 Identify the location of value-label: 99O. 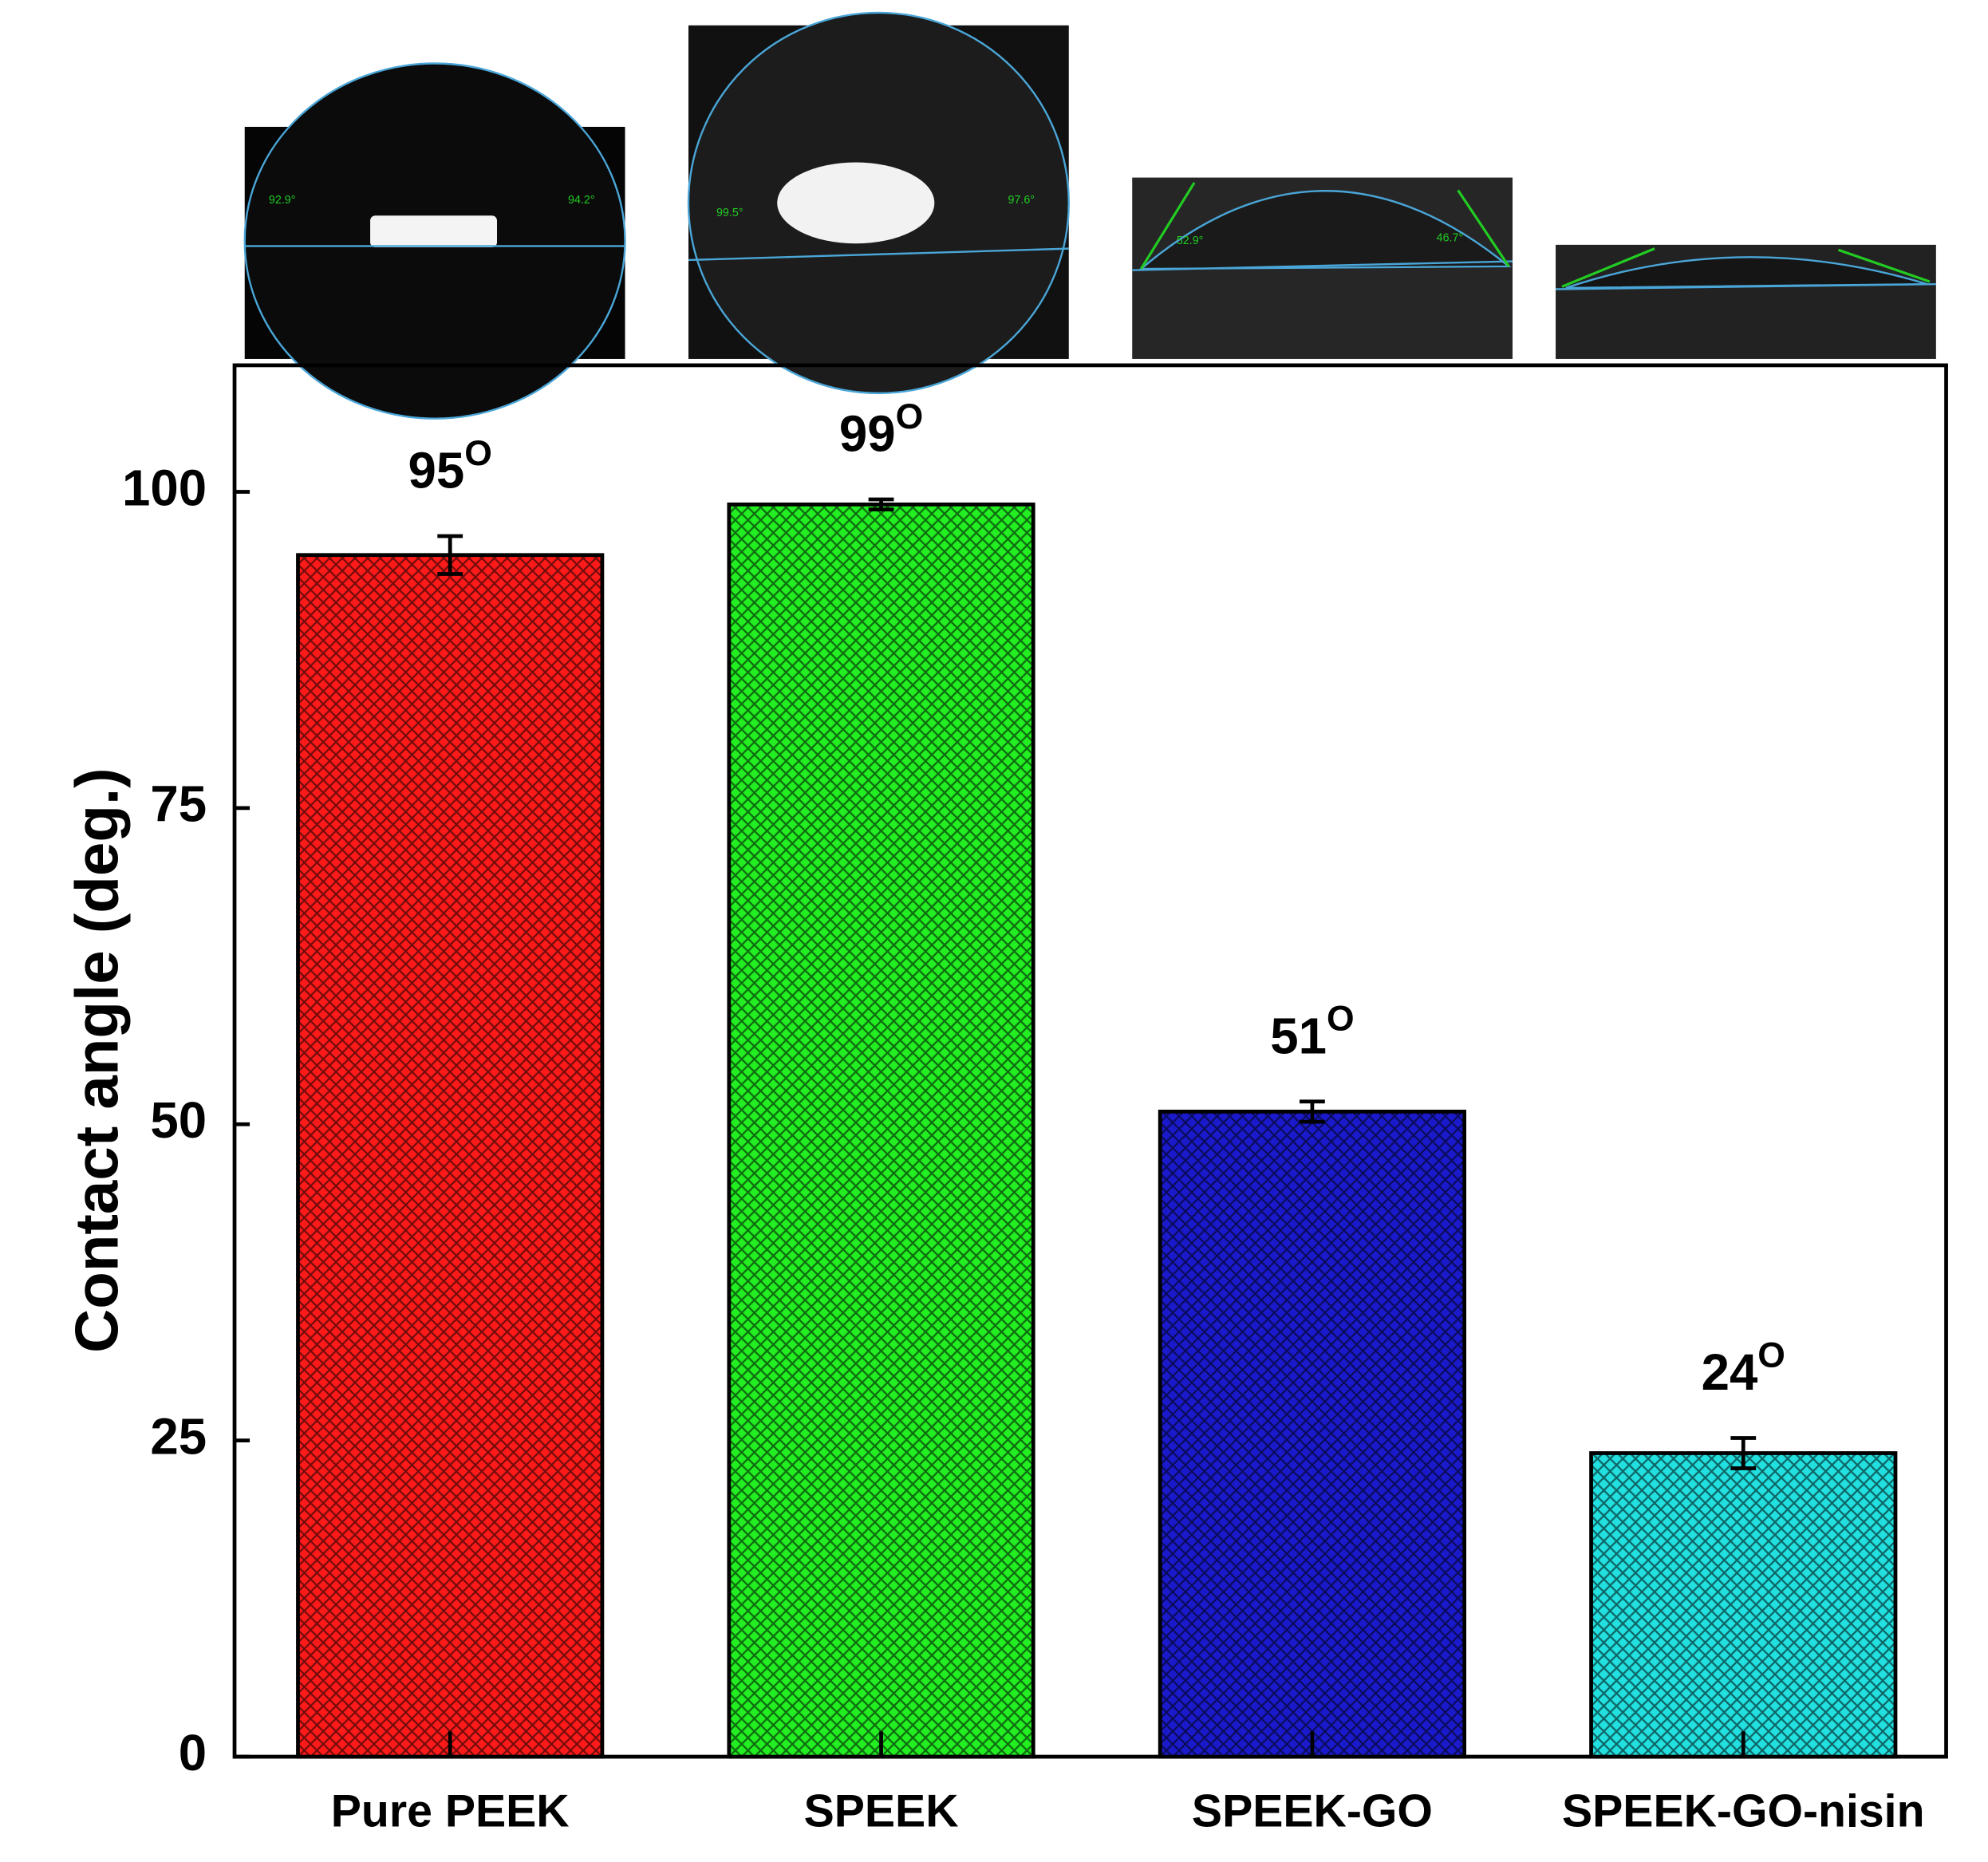
(881, 430).